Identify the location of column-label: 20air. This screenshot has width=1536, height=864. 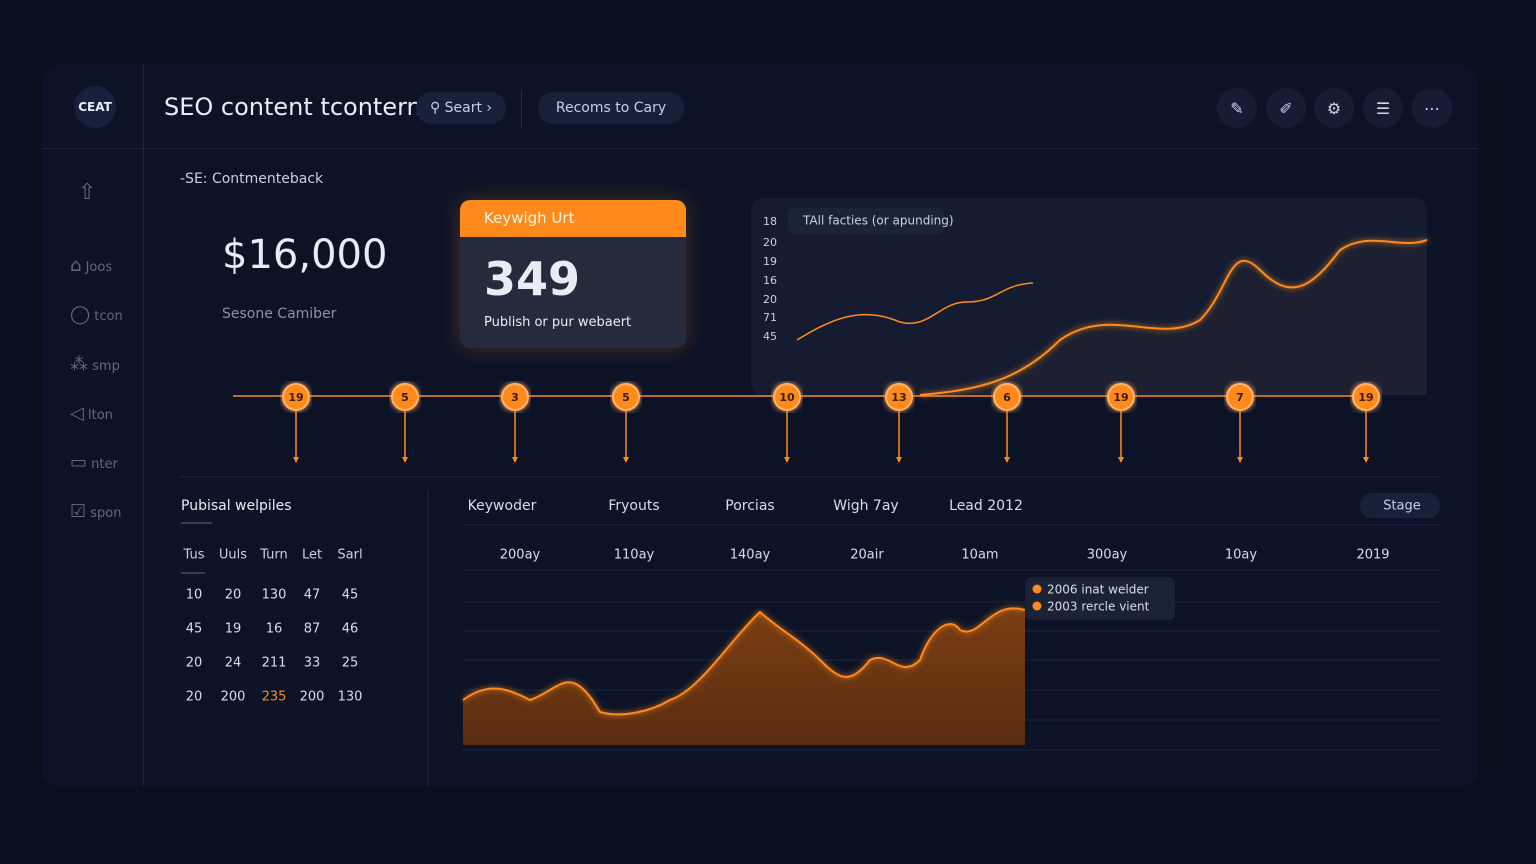
(867, 555).